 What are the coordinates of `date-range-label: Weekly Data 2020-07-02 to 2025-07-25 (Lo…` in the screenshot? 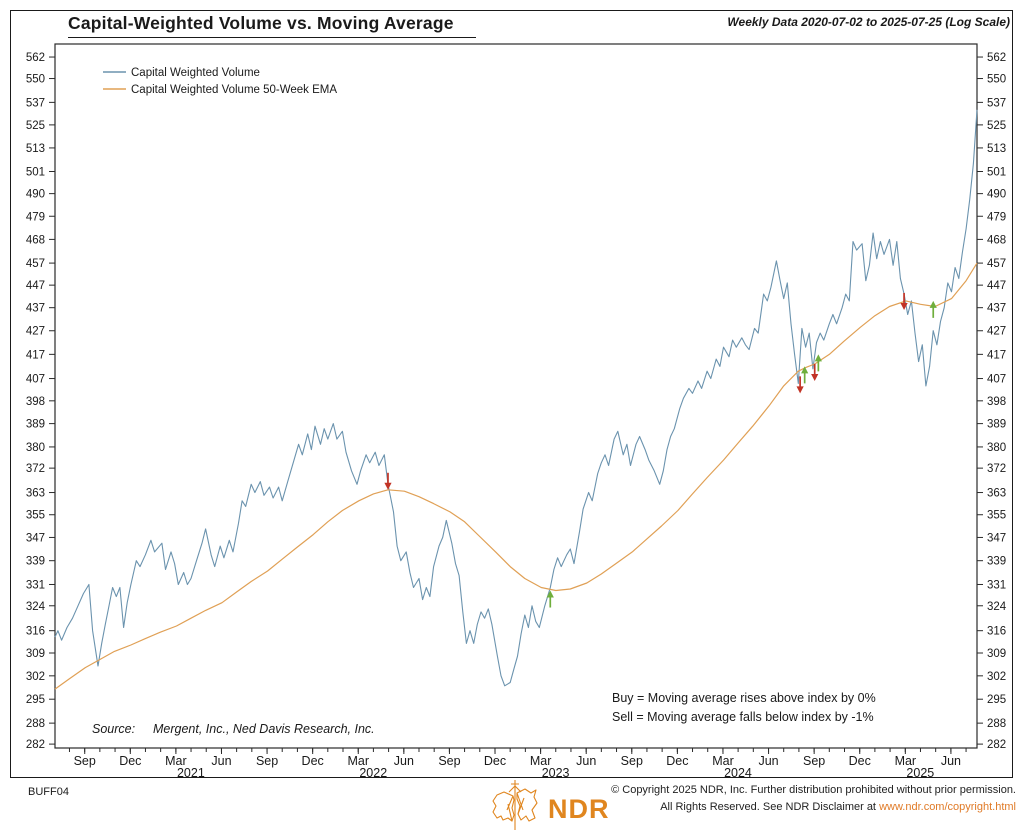 It's located at (868, 22).